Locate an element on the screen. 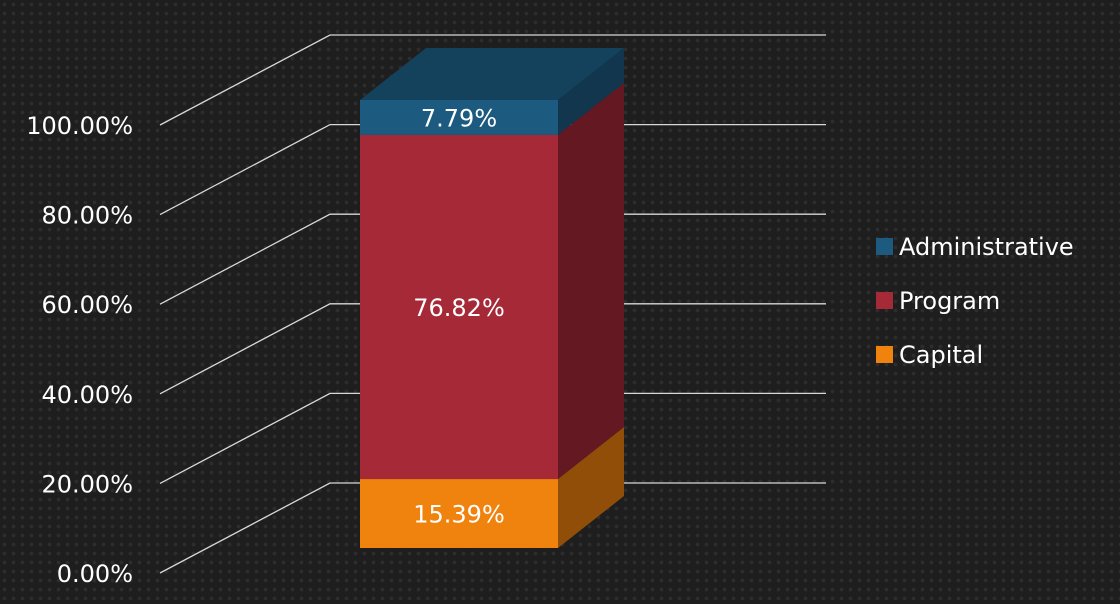 The image size is (1120, 604). y-axis-tick-labels: 0.00% 20.00% 40.00% 60.00% 80.00% 100.00% is located at coordinates (79, 350).